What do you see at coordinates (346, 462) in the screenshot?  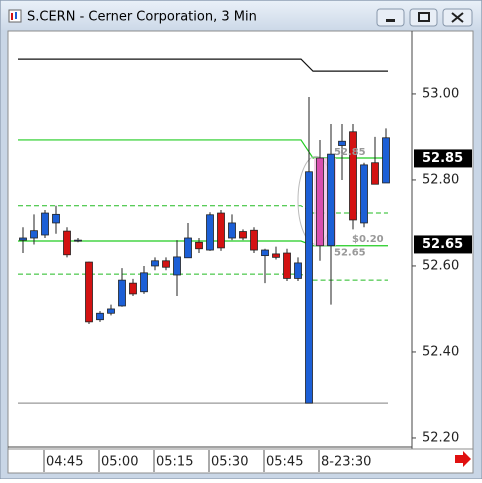 I see `x-tick-label: 8-23:30` at bounding box center [346, 462].